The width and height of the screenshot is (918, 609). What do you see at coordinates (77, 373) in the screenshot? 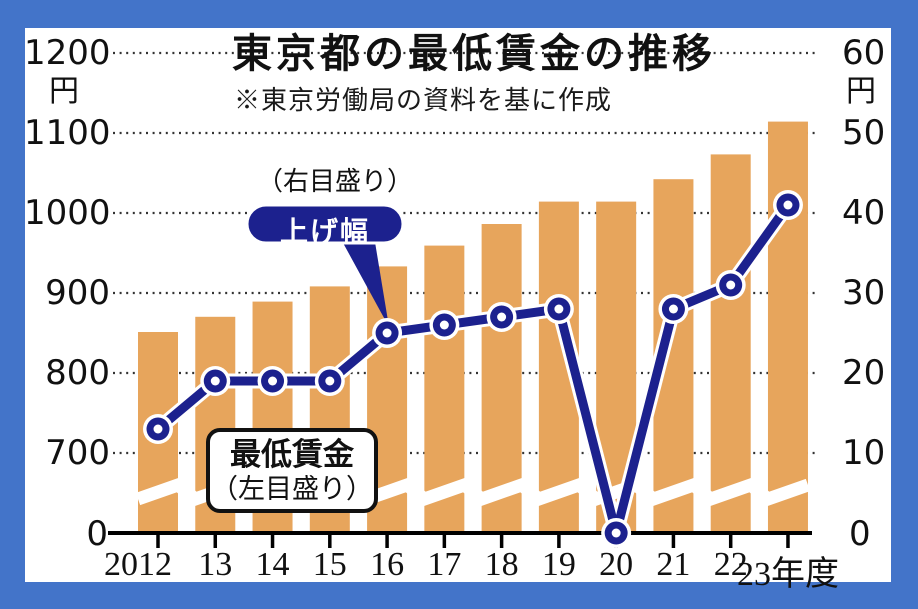
I see `left-axis-label-800: 800` at bounding box center [77, 373].